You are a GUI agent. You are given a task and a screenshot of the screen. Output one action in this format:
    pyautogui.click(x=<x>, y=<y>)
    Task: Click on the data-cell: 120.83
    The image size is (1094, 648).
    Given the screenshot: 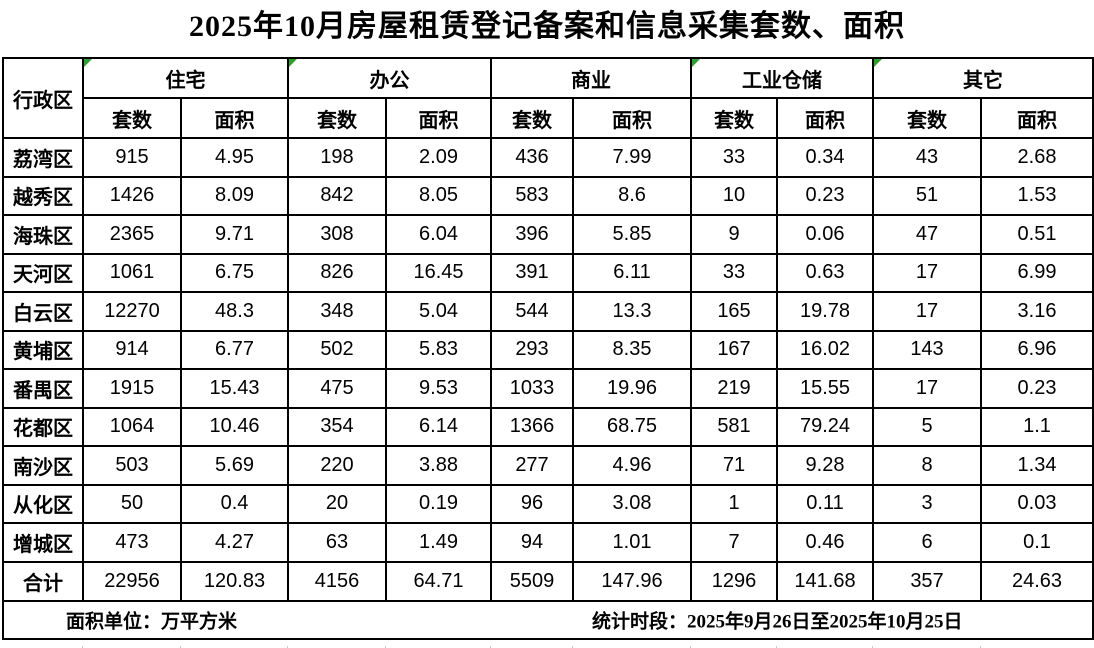 What is the action you would take?
    pyautogui.click(x=234, y=581)
    